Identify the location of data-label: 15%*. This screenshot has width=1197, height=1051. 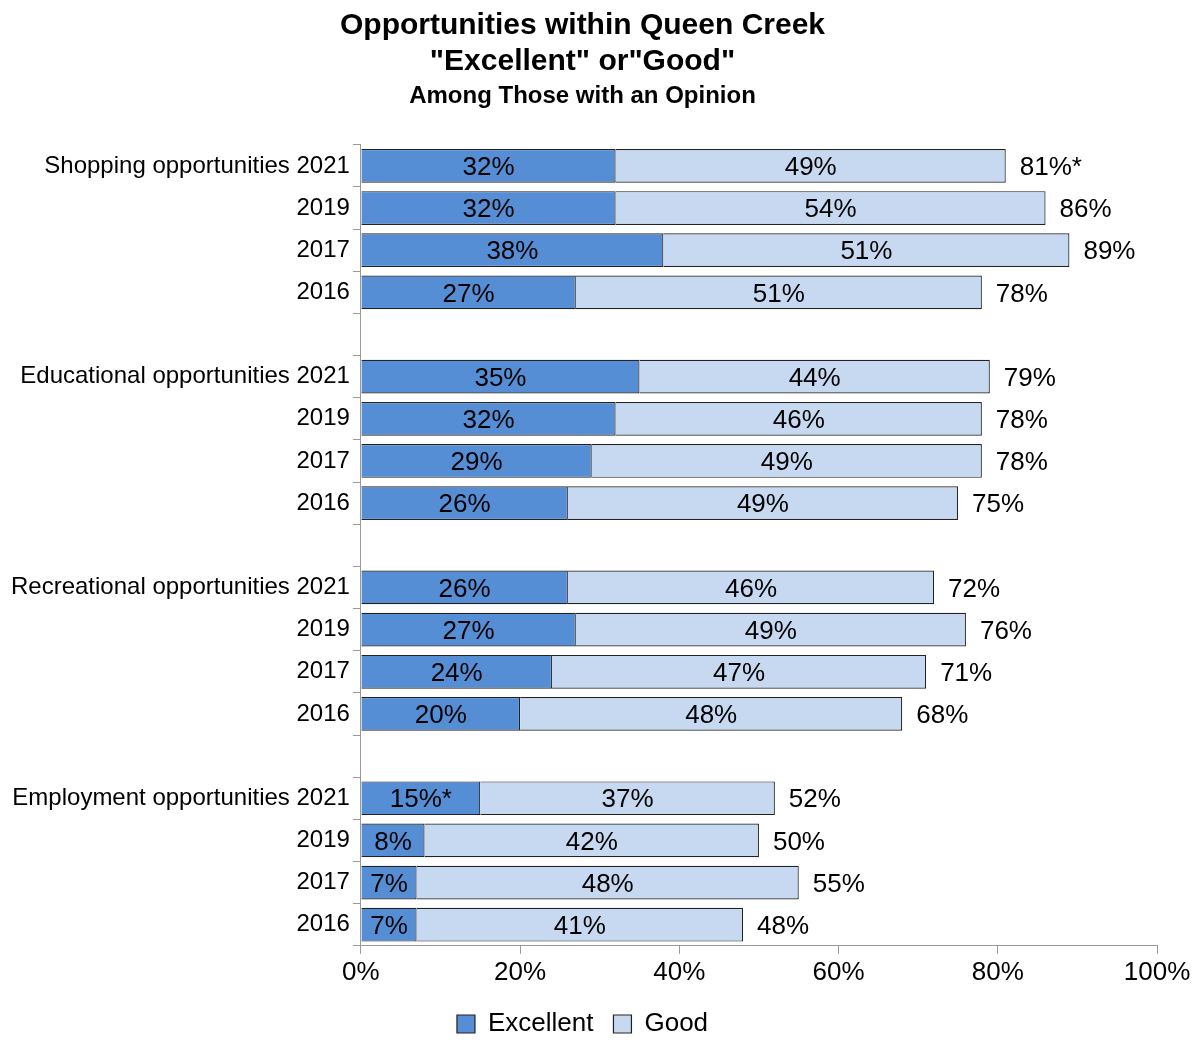
(420, 798).